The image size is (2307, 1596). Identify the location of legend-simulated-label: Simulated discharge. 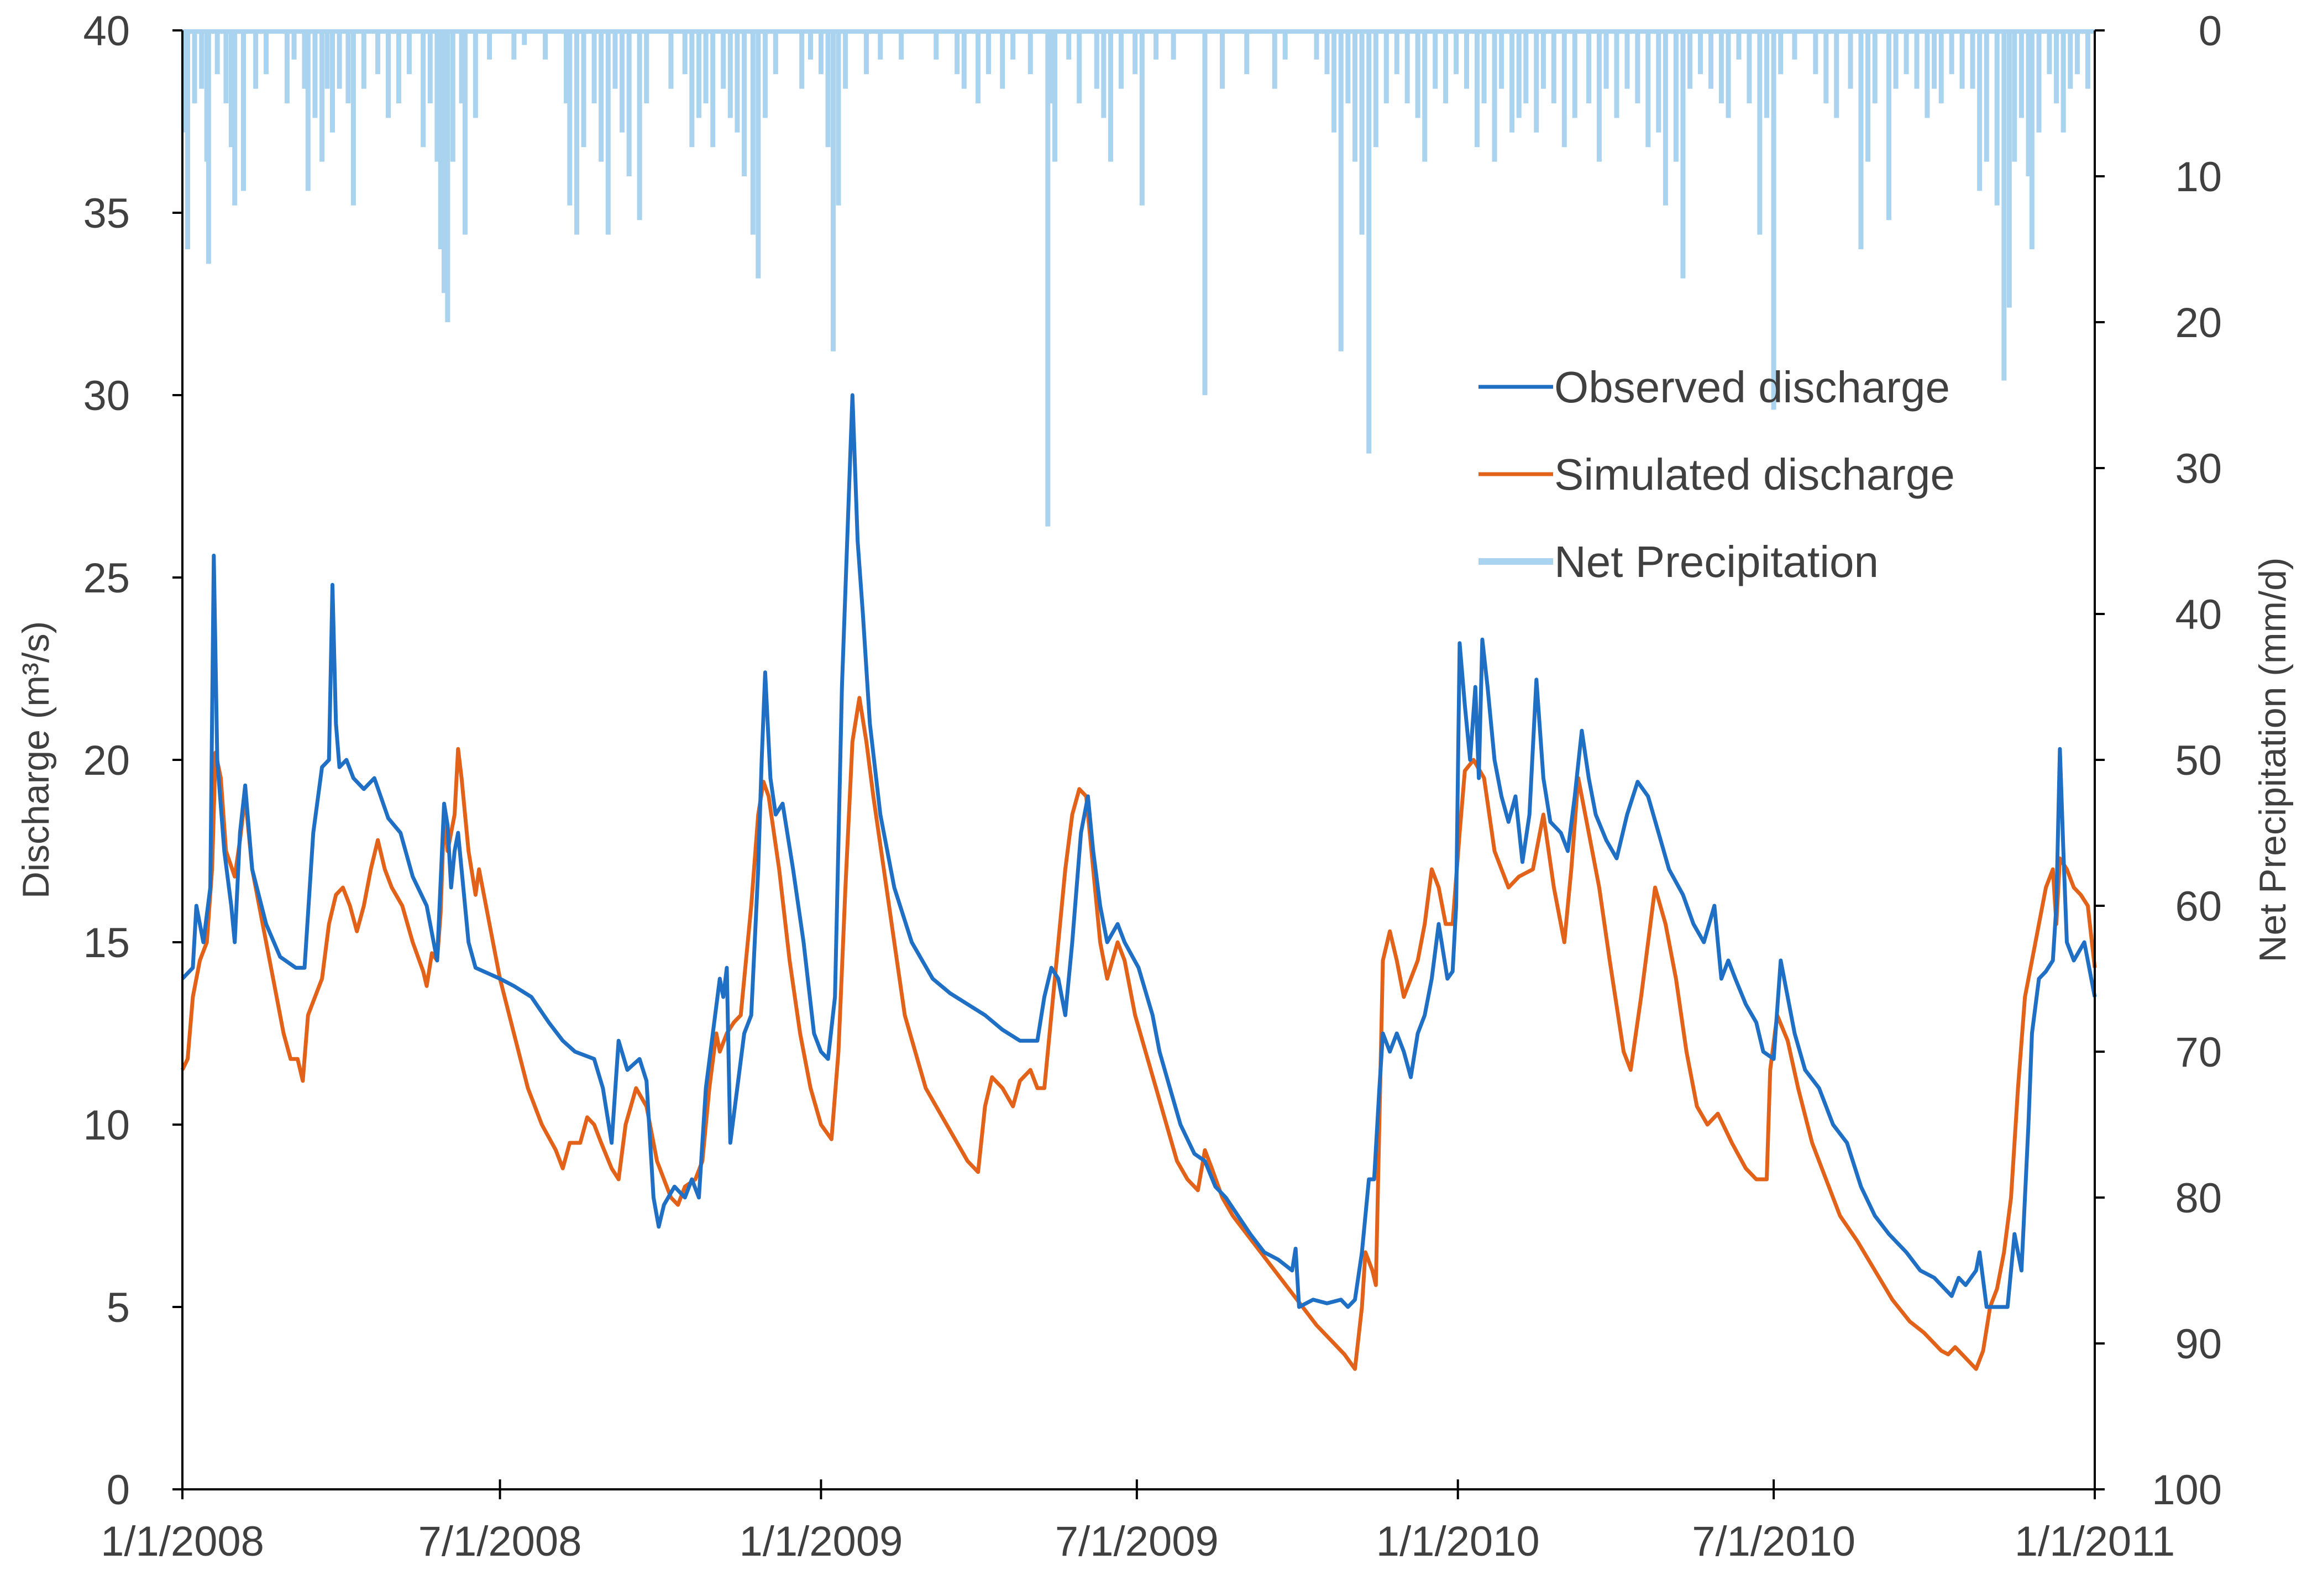
(1754, 475).